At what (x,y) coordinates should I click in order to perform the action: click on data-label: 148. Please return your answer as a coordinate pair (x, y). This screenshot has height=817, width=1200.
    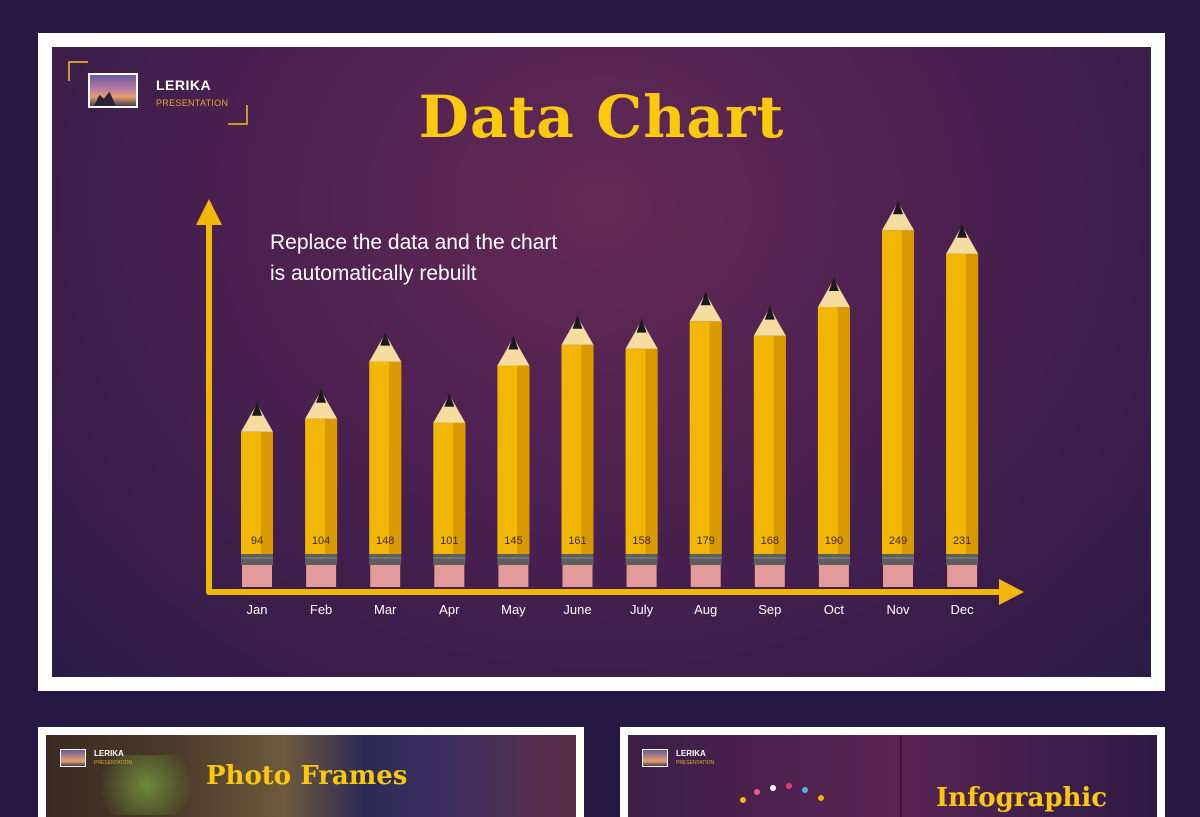
    Looking at the image, I should click on (385, 541).